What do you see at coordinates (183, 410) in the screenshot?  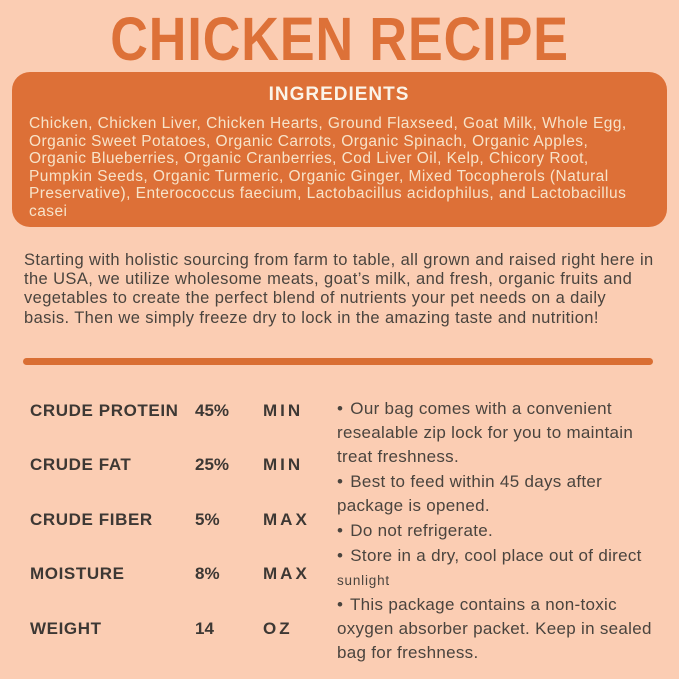 I see `analysis-row-protein: CRUDE PROTEIN 45% MIN` at bounding box center [183, 410].